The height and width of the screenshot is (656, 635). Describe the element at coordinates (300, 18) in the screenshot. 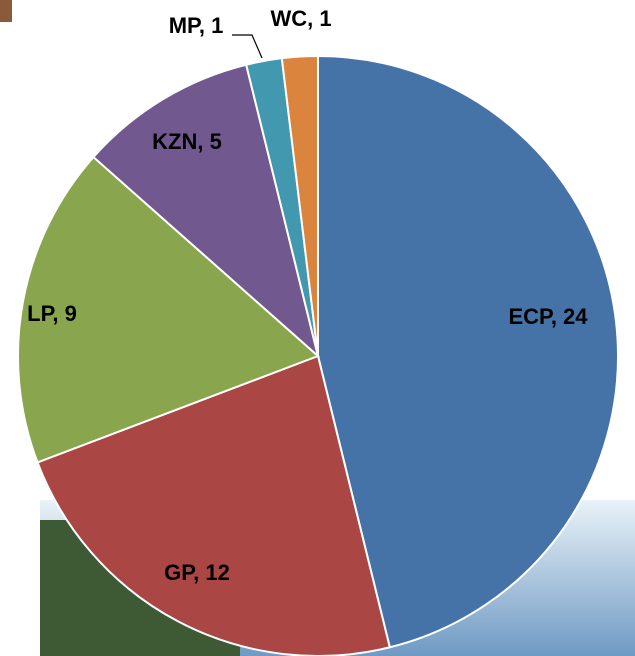

I see `data-label: WC, 1` at that location.